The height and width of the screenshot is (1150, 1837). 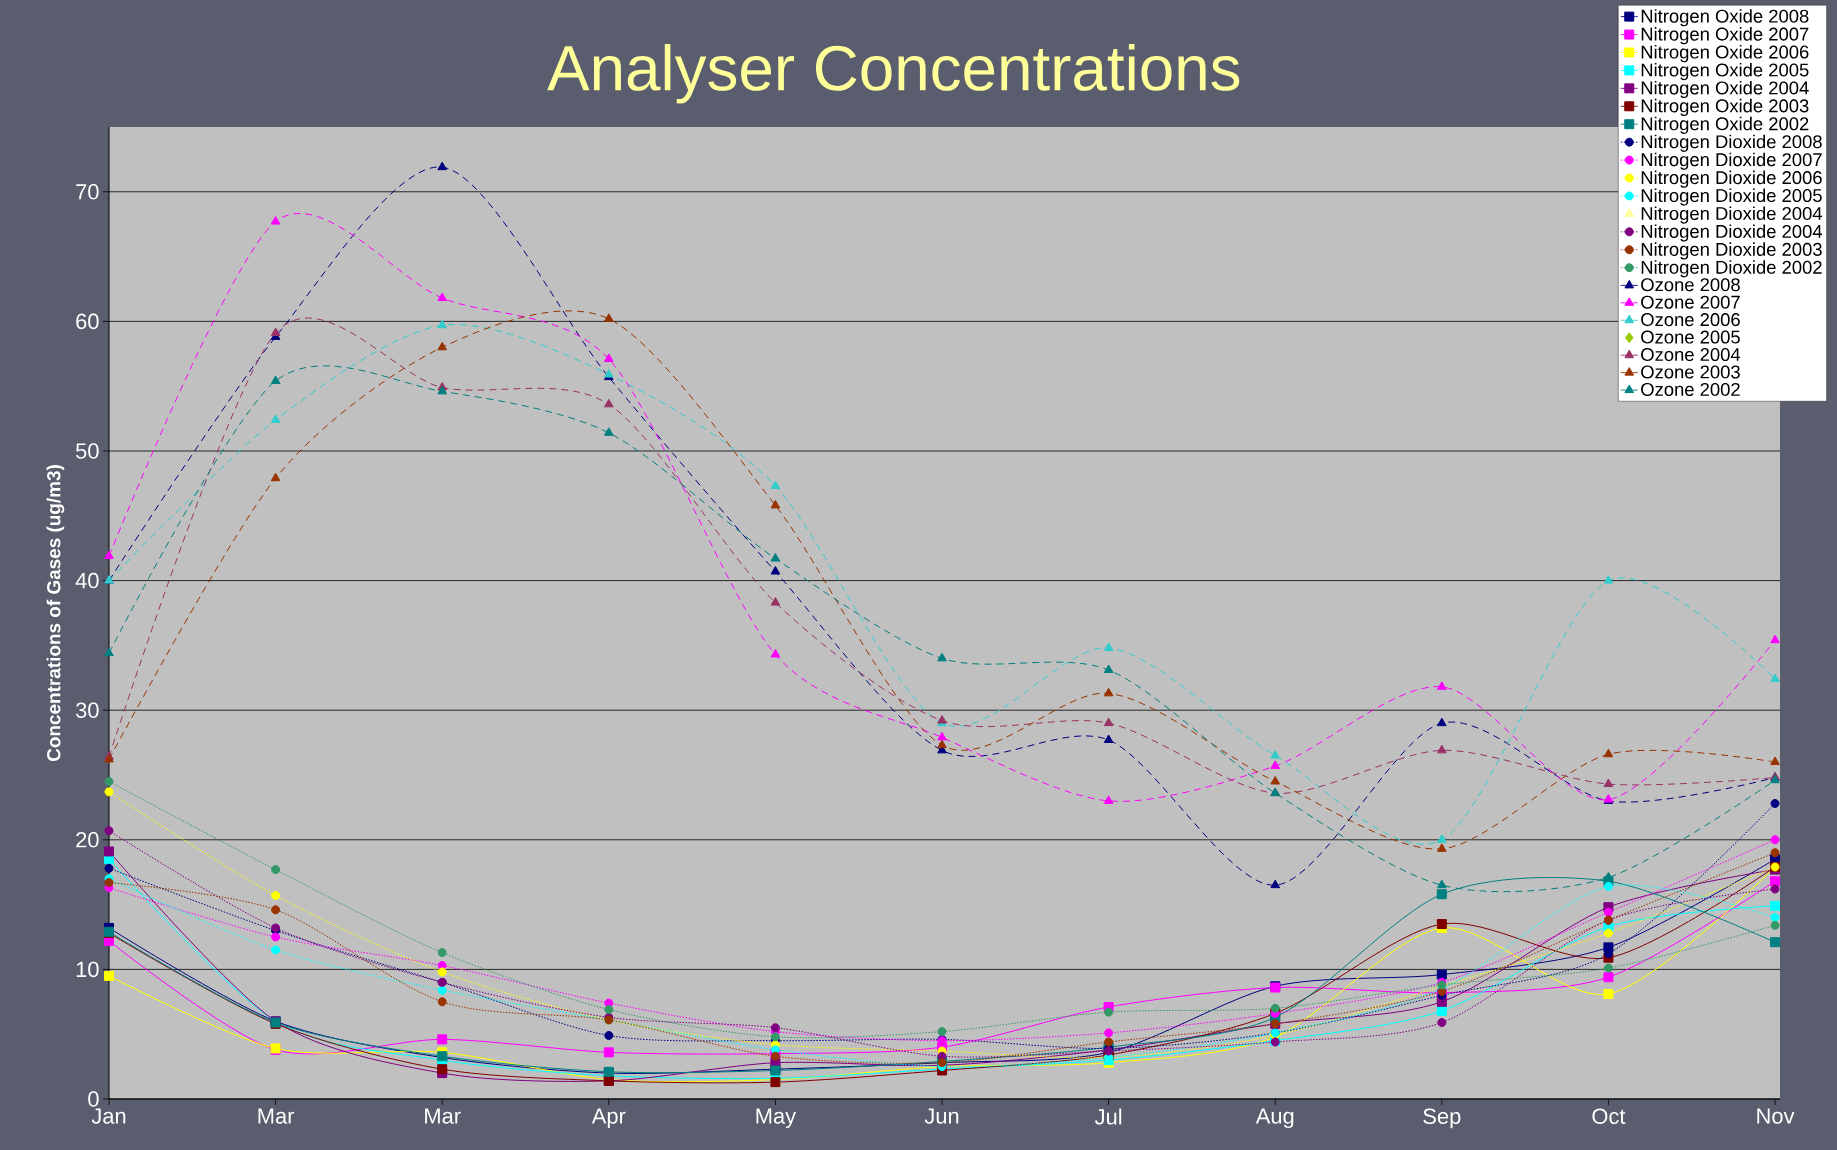 What do you see at coordinates (87, 840) in the screenshot?
I see `y-tick-label: 20` at bounding box center [87, 840].